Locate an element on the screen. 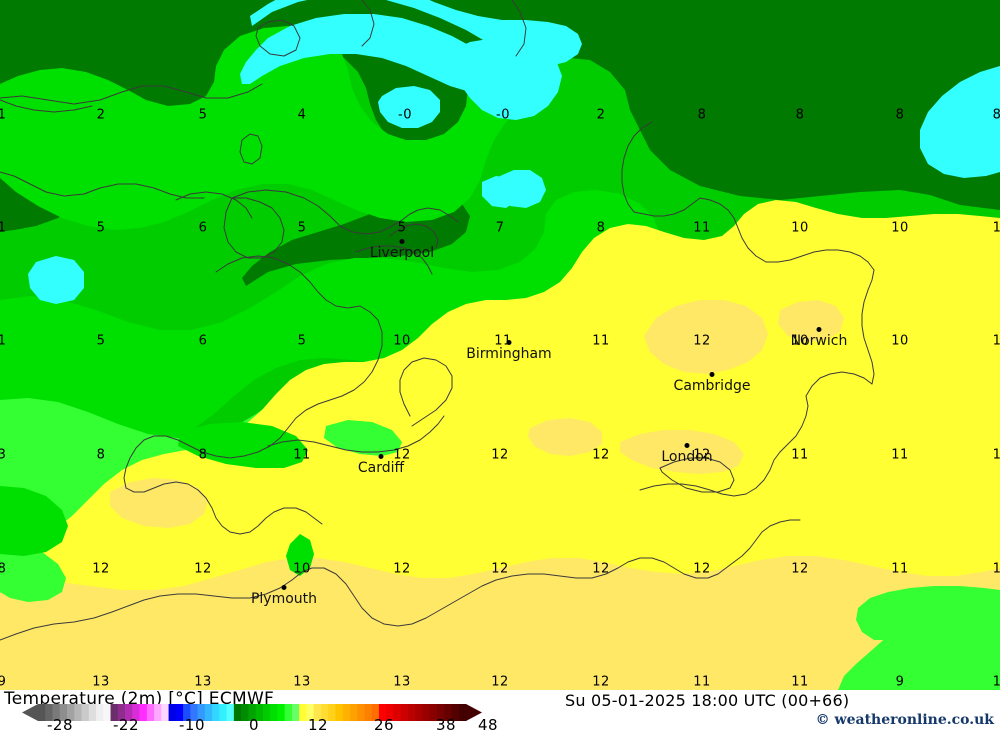 The height and width of the screenshot is (733, 1000). grid-temperature-value: -0 is located at coordinates (503, 115).